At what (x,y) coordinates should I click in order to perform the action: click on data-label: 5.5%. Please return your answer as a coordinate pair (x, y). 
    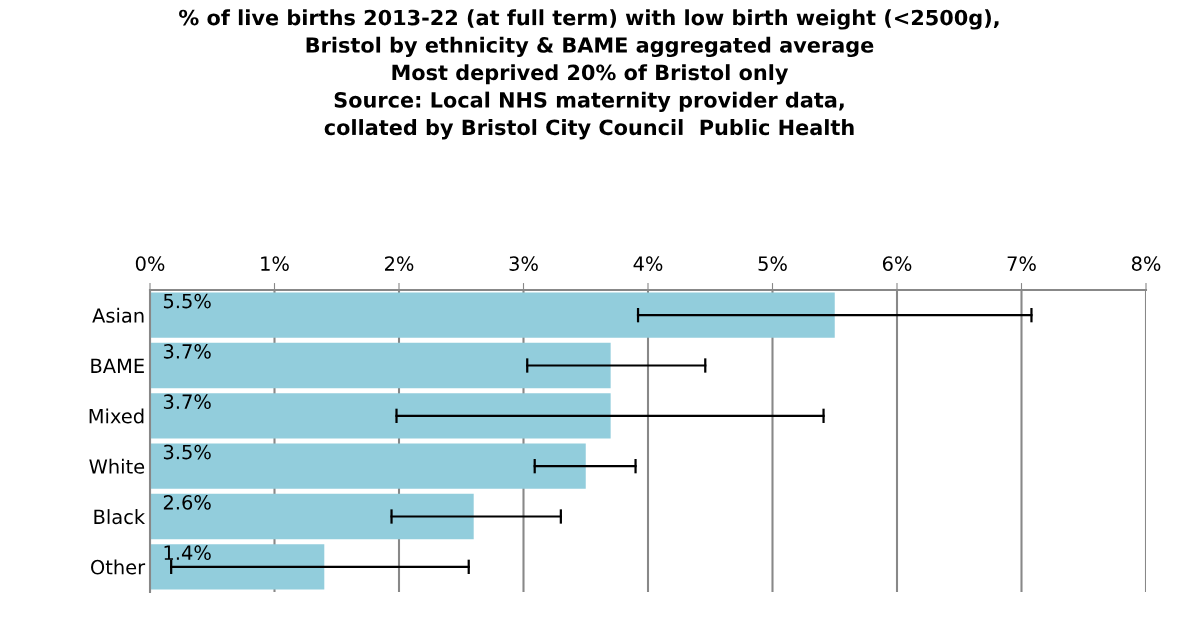
    Looking at the image, I should click on (187, 301).